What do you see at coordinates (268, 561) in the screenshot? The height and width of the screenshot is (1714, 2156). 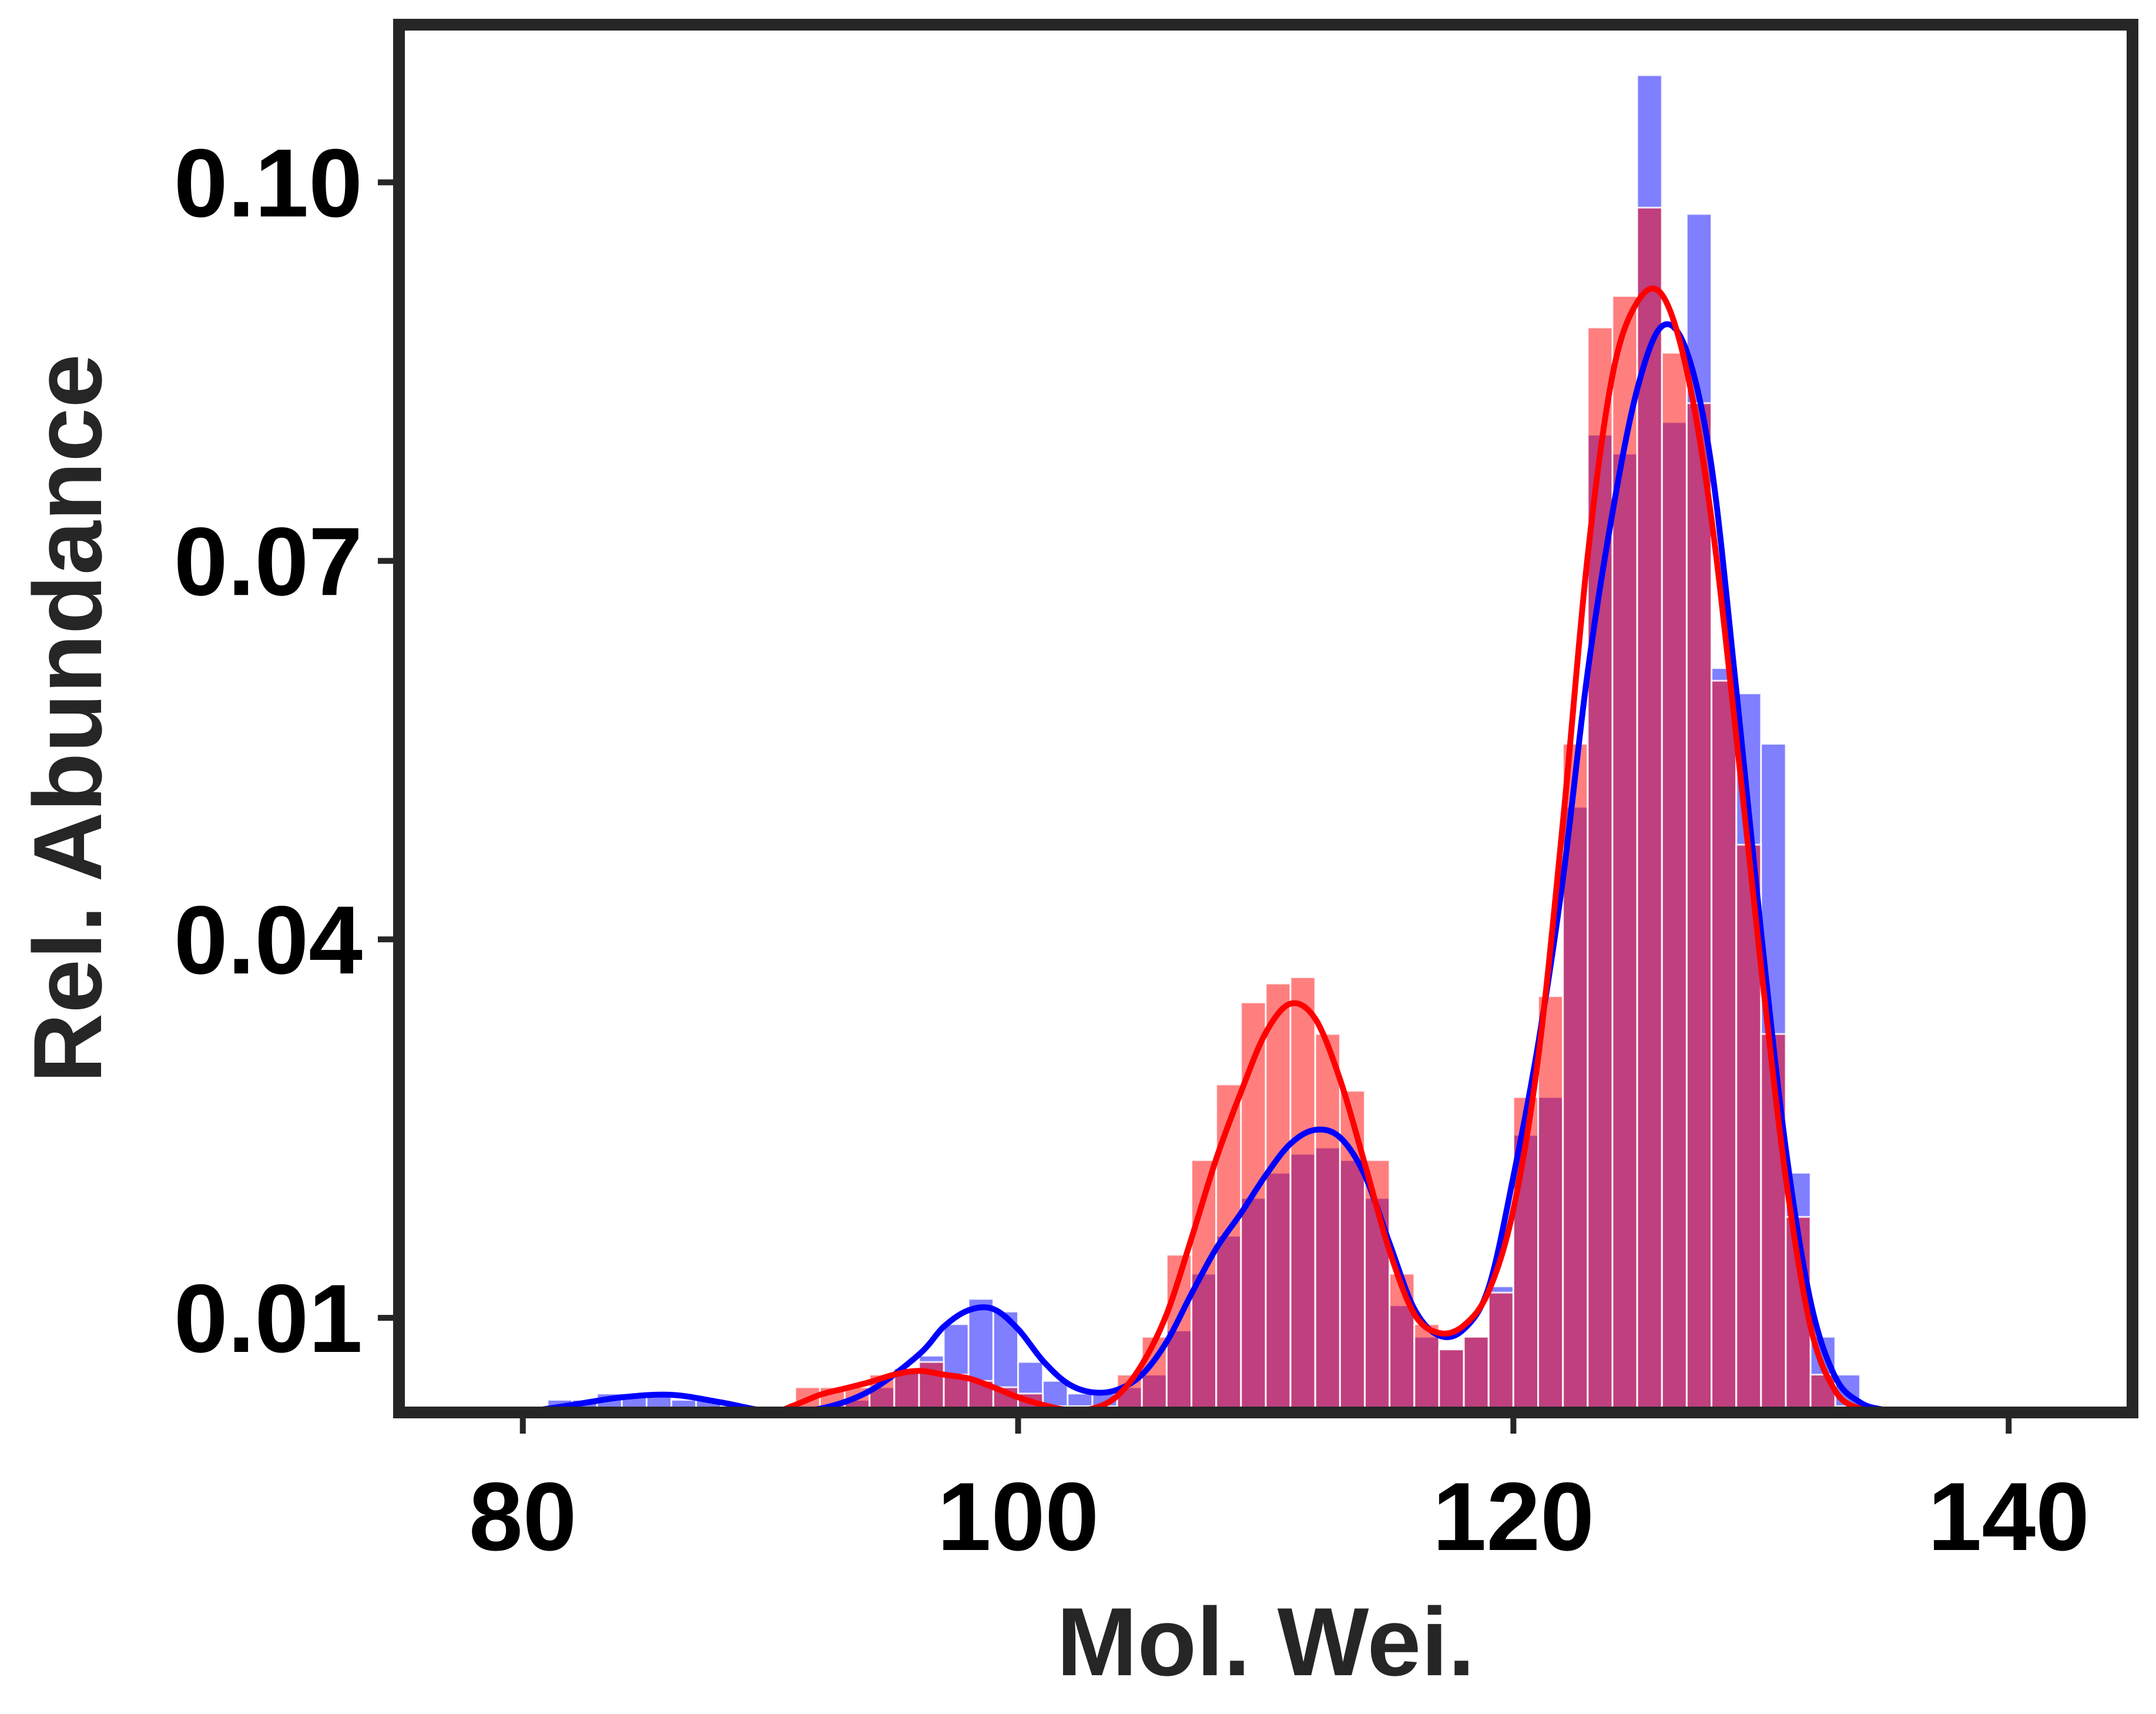 I see `y-tick-label: 0.07` at bounding box center [268, 561].